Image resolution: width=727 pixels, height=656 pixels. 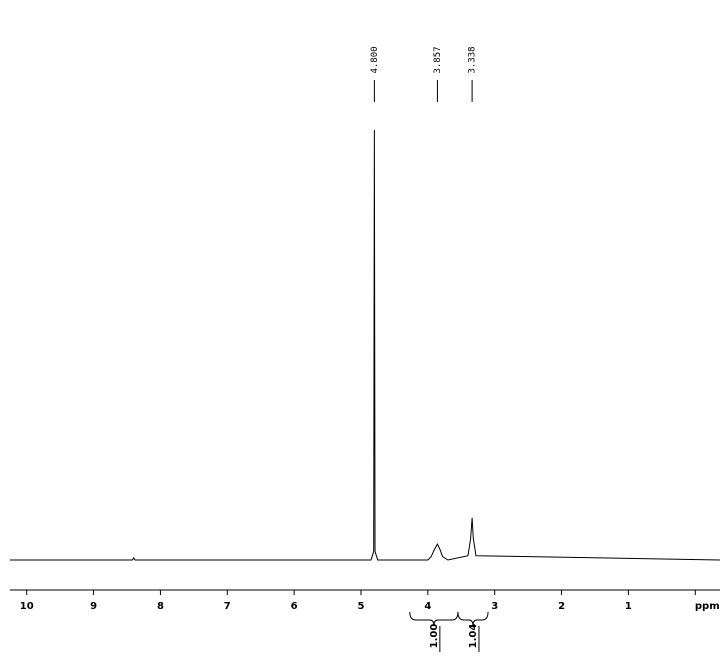 I want to click on peak-label: 3.857, so click(x=438, y=59).